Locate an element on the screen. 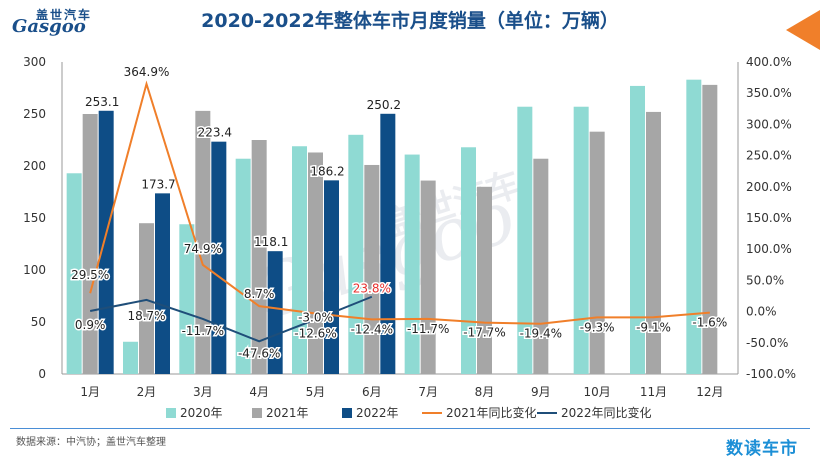 This screenshot has width=820, height=468. y-tick-label: 250 is located at coordinates (34, 114).